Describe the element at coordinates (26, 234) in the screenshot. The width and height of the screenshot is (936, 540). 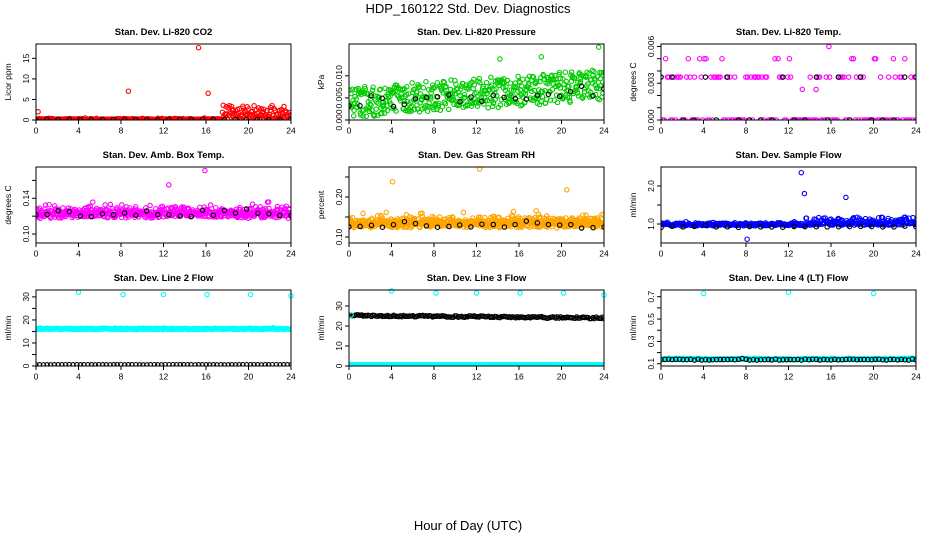
I see `y-tick-label: 0.10` at that location.